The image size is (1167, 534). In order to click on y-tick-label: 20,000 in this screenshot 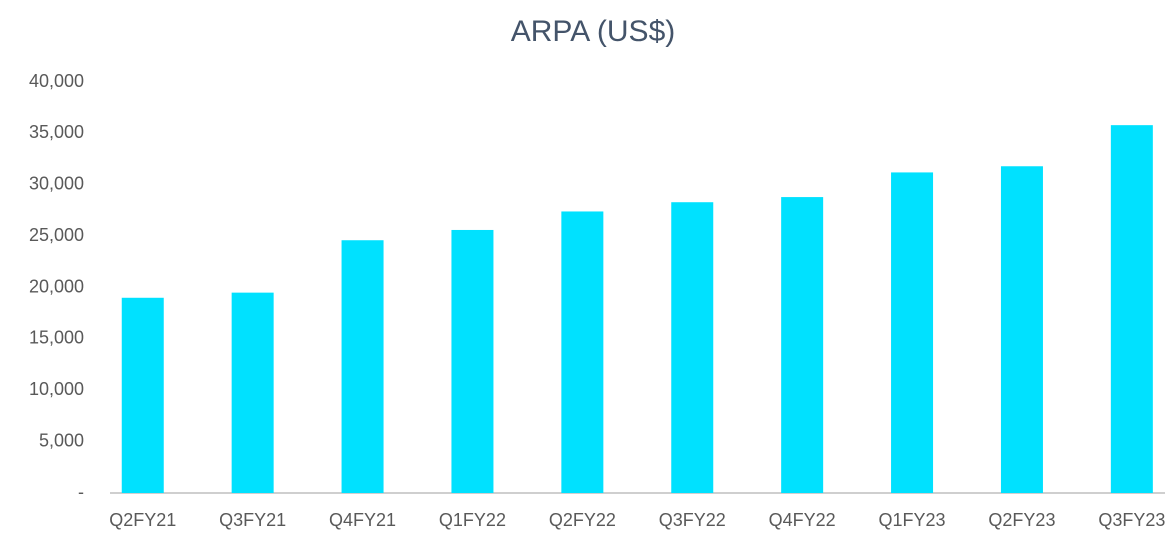, I will do `click(56, 286)`.